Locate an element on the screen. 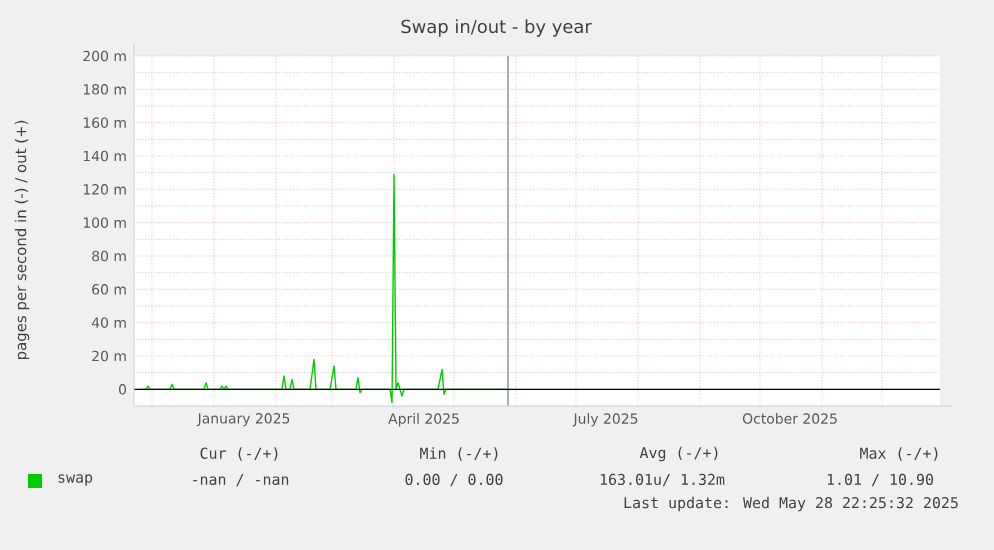 This screenshot has width=994, height=550. chart-title: Swap in/out - by year is located at coordinates (496, 28).